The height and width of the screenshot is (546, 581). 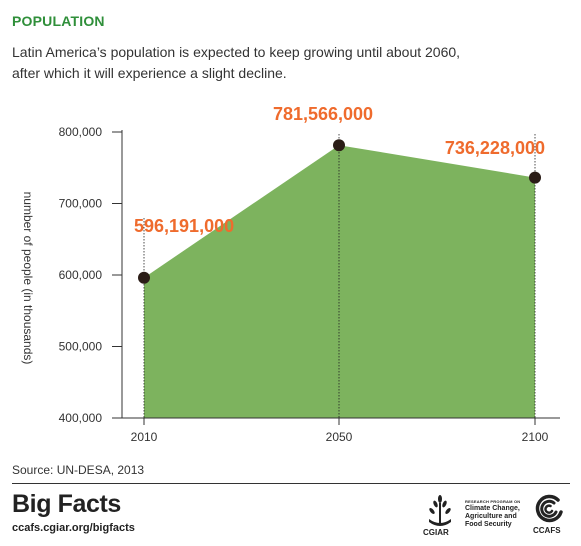 What do you see at coordinates (81, 132) in the screenshot?
I see `y-tick-label: 800,000` at bounding box center [81, 132].